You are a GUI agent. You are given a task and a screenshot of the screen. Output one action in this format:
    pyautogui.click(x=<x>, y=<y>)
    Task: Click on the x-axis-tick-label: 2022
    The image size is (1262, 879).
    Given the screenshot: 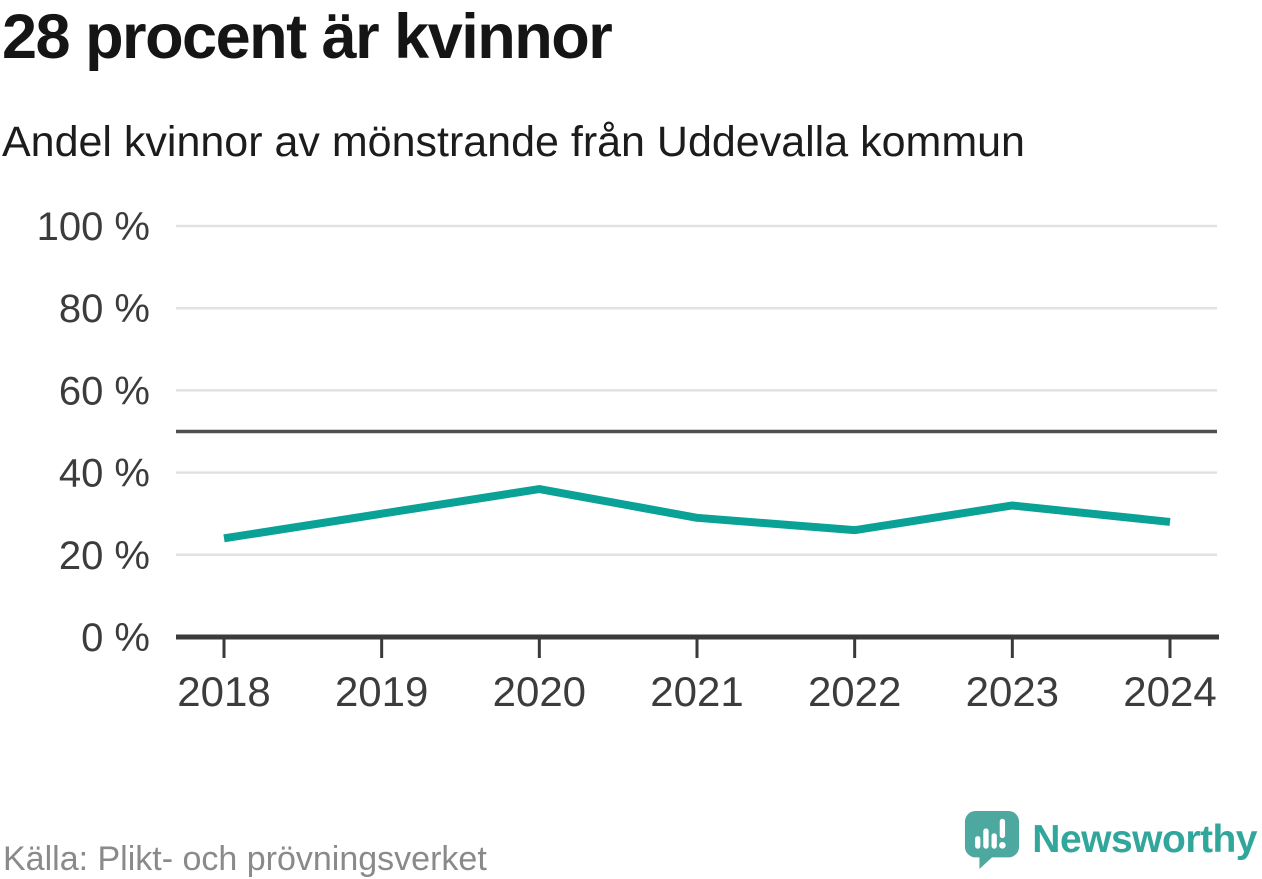 What is the action you would take?
    pyautogui.click(x=854, y=691)
    